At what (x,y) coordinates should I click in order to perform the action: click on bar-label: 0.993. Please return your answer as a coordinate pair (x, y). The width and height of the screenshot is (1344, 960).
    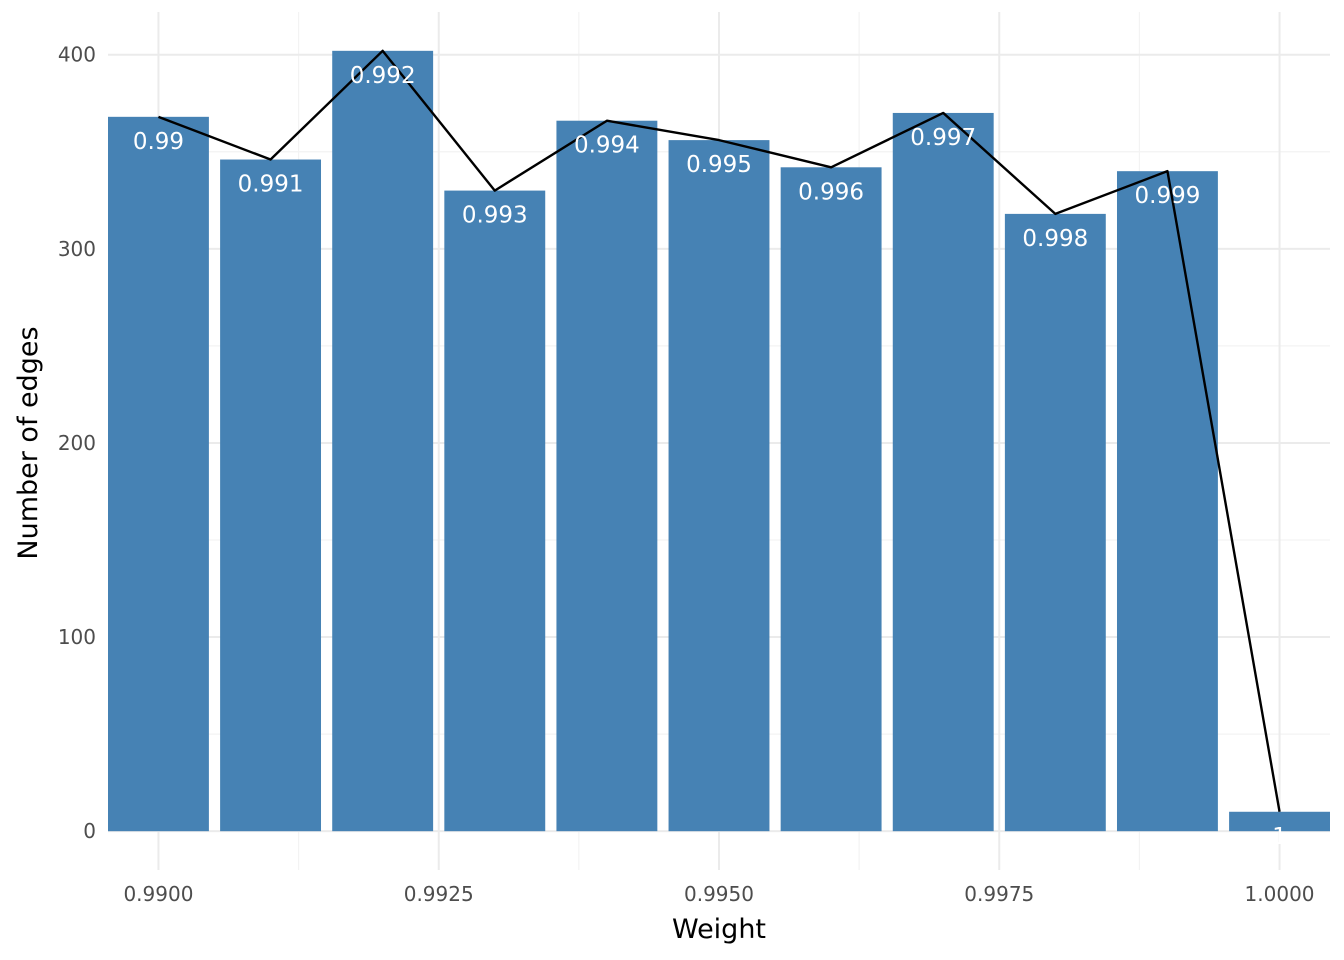
    Looking at the image, I should click on (495, 216).